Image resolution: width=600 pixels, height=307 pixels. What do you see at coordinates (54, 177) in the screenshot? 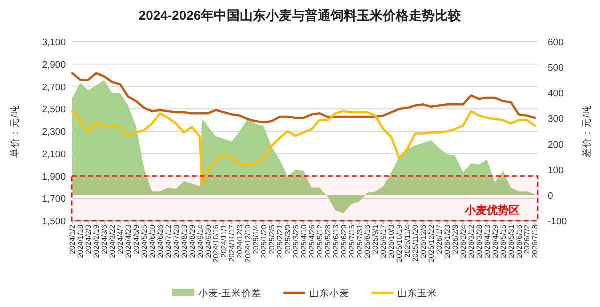
I see `y-tick-label: 1,900` at bounding box center [54, 177].